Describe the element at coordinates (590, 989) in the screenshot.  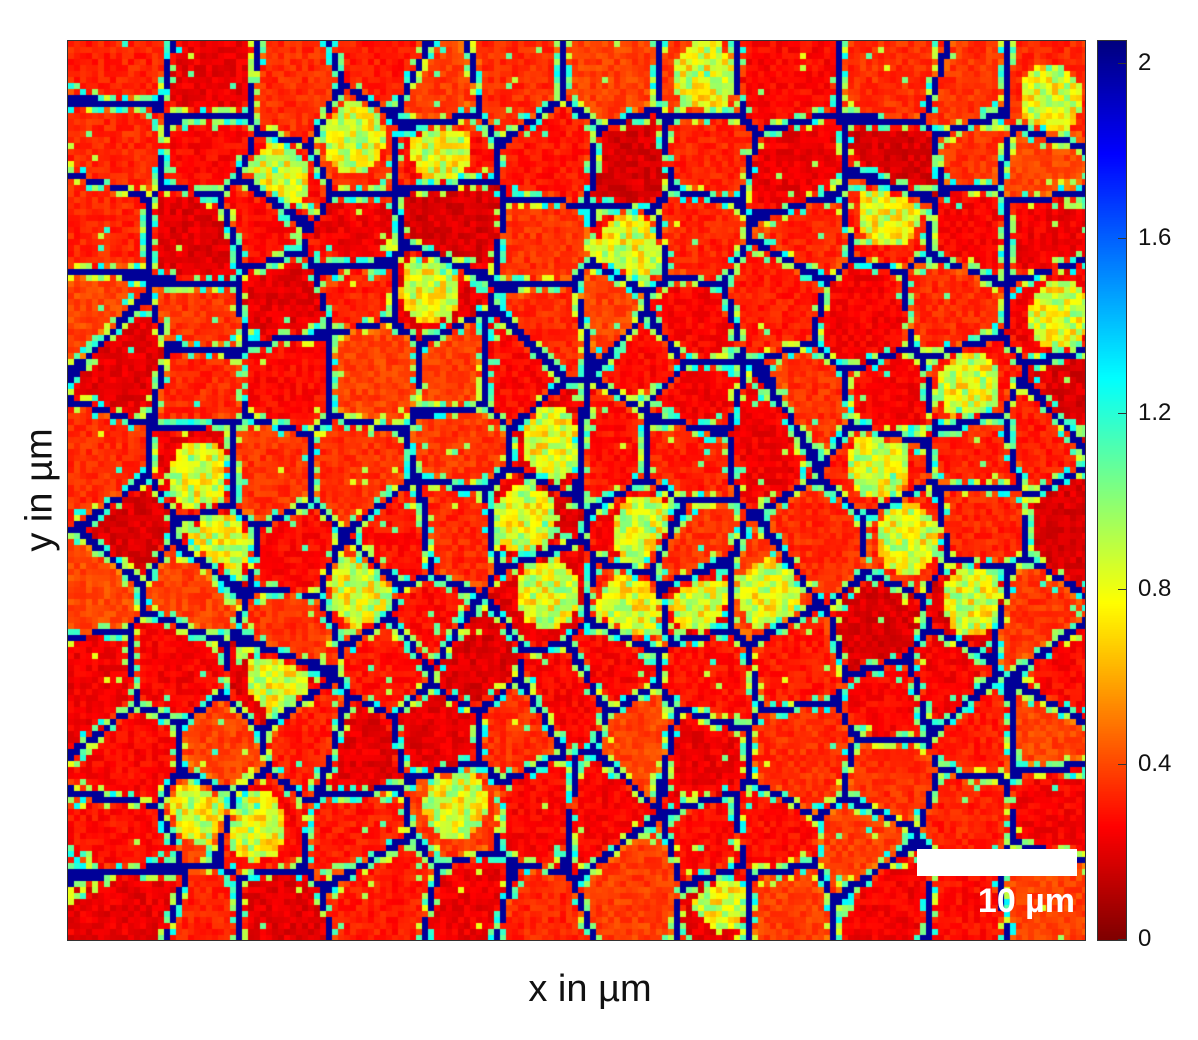
I see `x-axis-label: x in µm` at that location.